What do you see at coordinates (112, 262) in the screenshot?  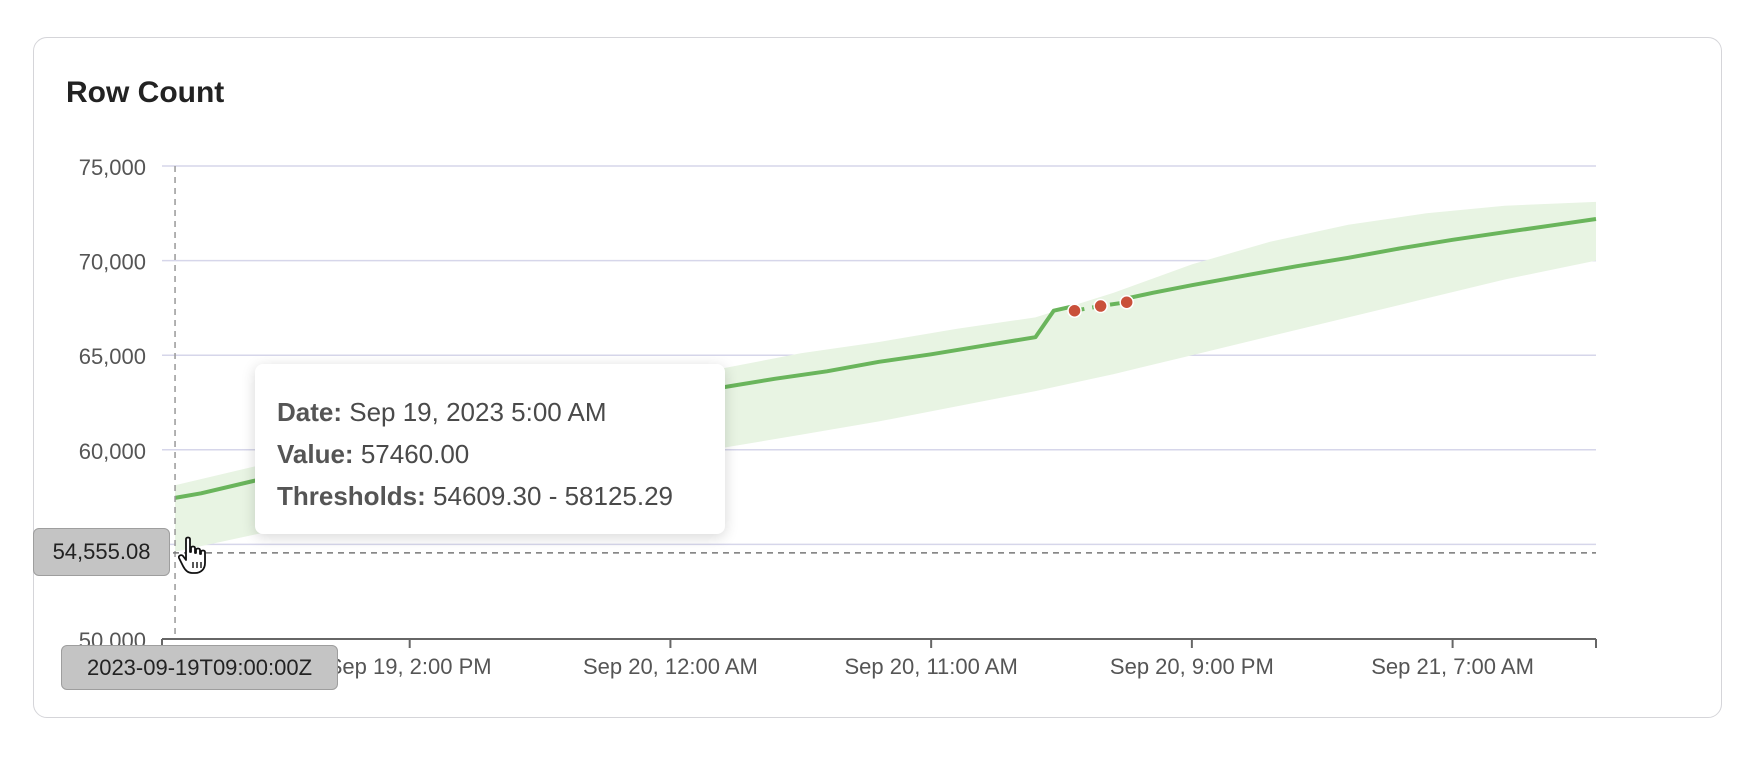 I see `y-tick-label: 70,000` at bounding box center [112, 262].